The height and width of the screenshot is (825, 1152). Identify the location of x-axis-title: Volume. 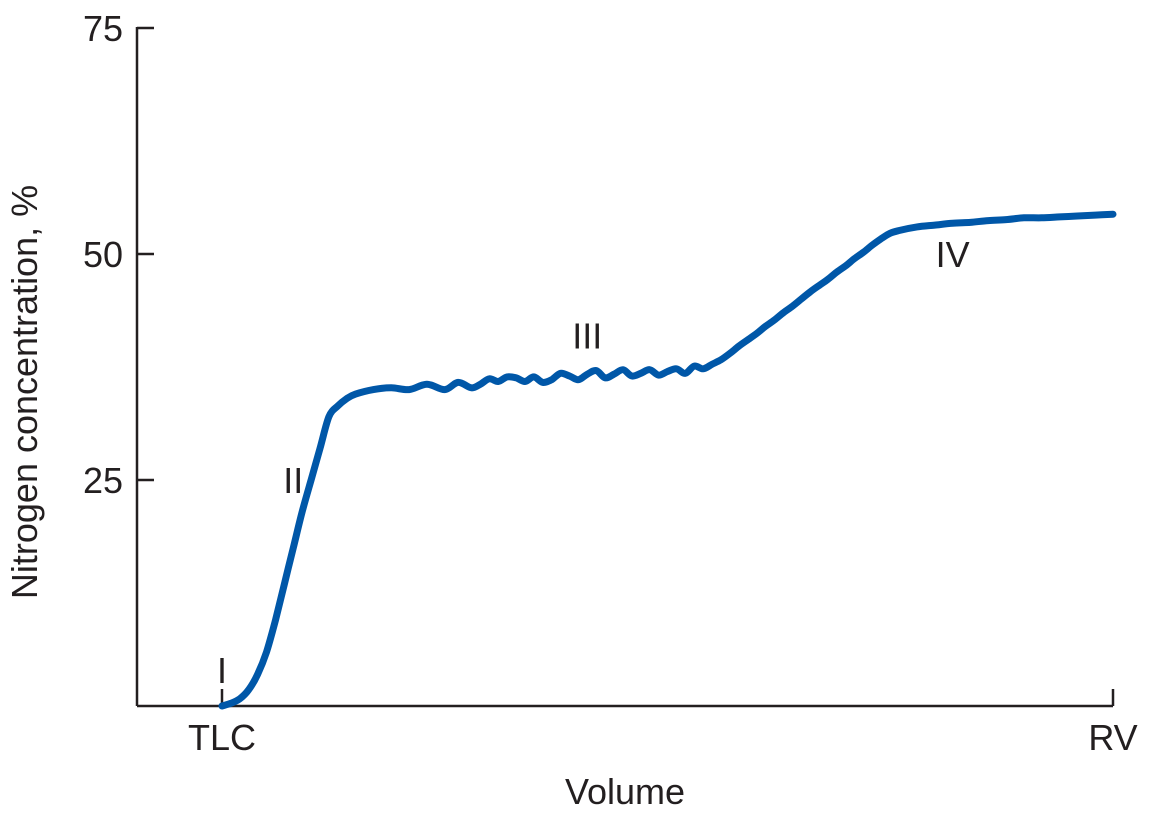
(625, 791).